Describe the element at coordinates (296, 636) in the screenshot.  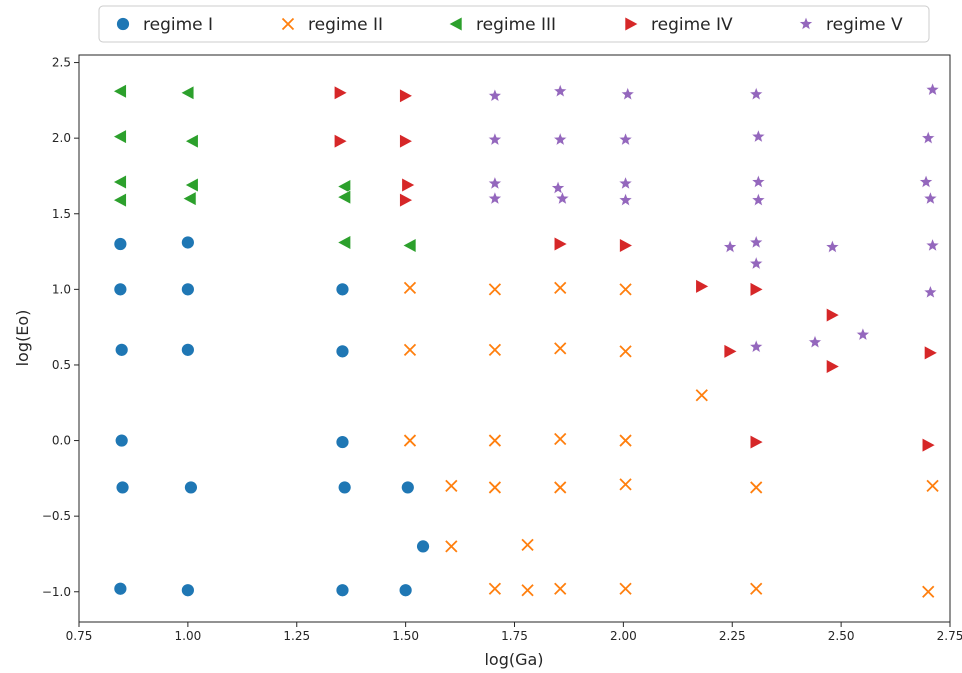
I see `x-tick-label: 1.25` at that location.